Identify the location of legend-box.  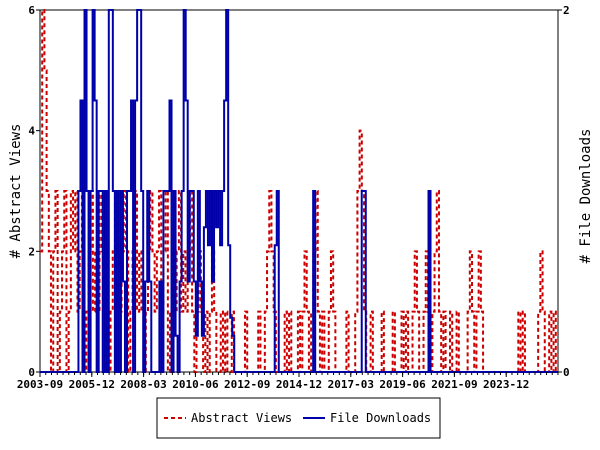
(298, 418).